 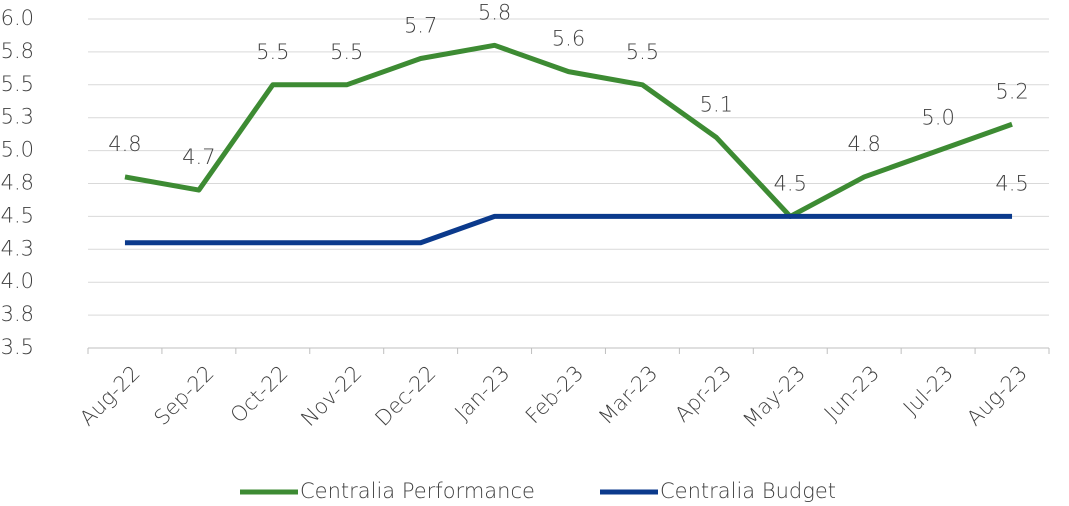 What do you see at coordinates (1011, 91) in the screenshot?
I see `data-label: 5.2` at bounding box center [1011, 91].